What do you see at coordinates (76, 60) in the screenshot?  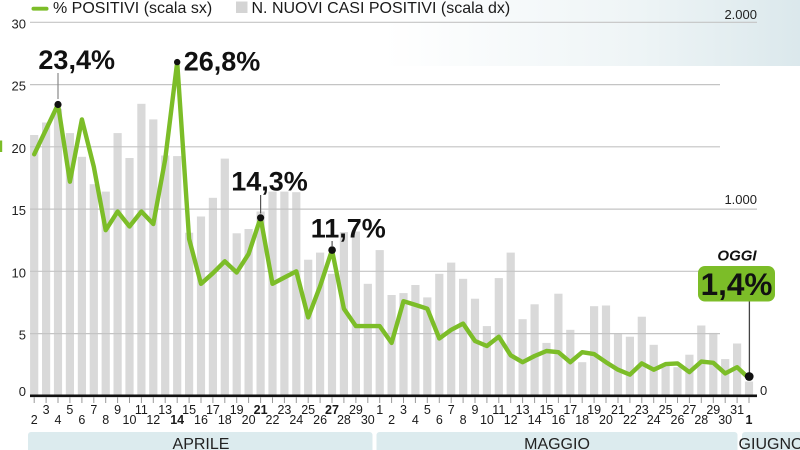 I see `svg-text: 23,4%` at bounding box center [76, 60].